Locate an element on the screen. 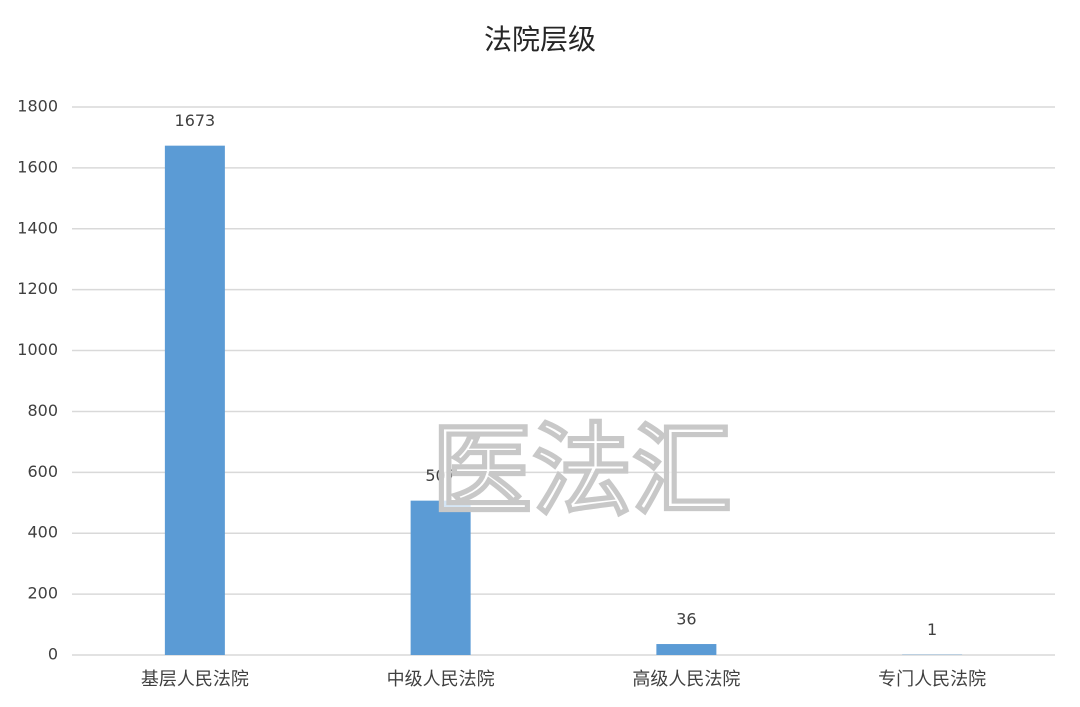 The width and height of the screenshot is (1080, 707). value-label: 1673 is located at coordinates (195, 120).